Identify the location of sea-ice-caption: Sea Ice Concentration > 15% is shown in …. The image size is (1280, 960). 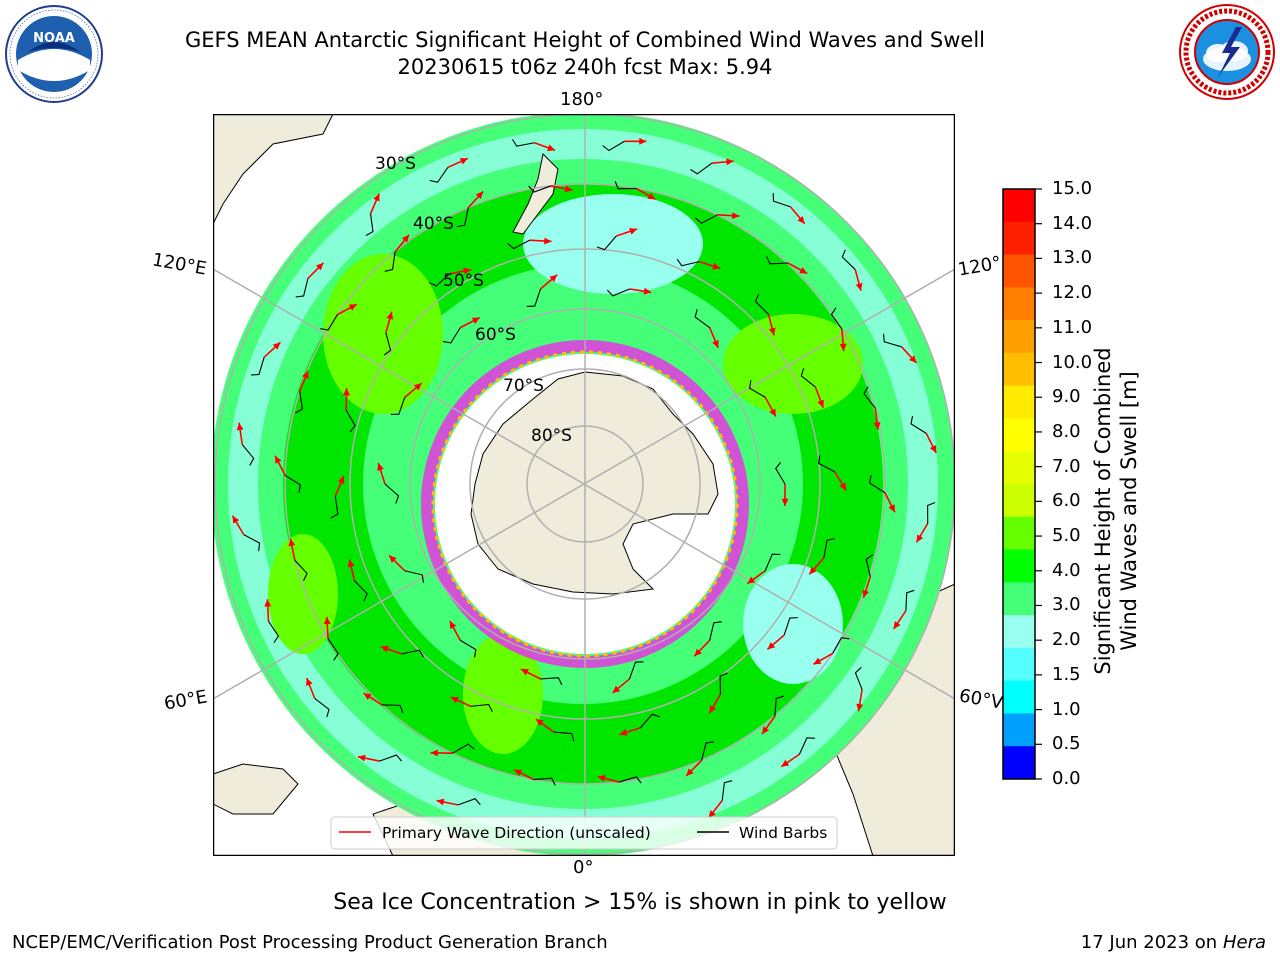
(640, 902).